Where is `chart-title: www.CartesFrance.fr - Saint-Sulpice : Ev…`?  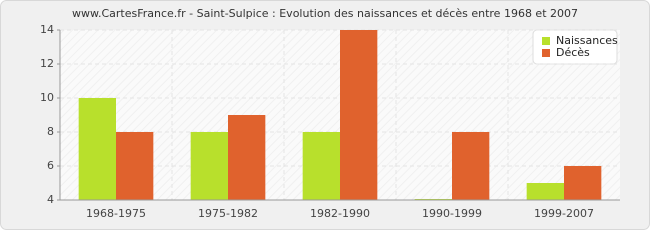 chart-title: www.CartesFrance.fr - Saint-Sulpice : Ev… is located at coordinates (325, 13).